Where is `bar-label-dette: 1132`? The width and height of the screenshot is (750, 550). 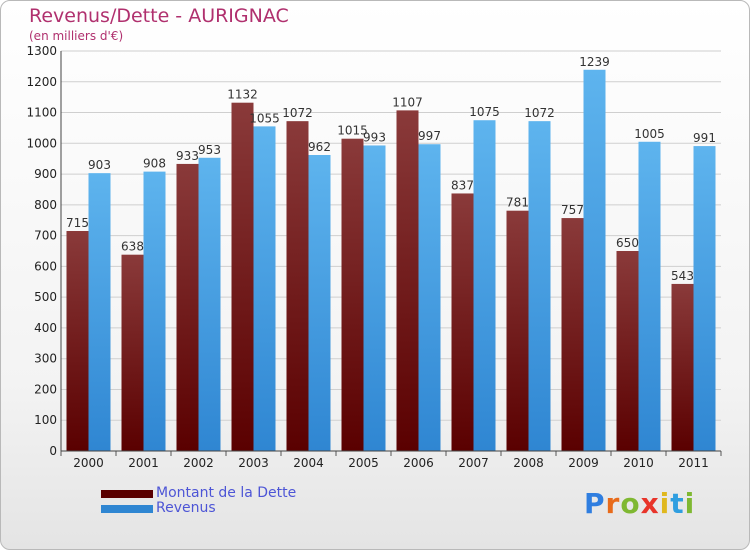
bar-label-dette: 1132 is located at coordinates (242, 95).